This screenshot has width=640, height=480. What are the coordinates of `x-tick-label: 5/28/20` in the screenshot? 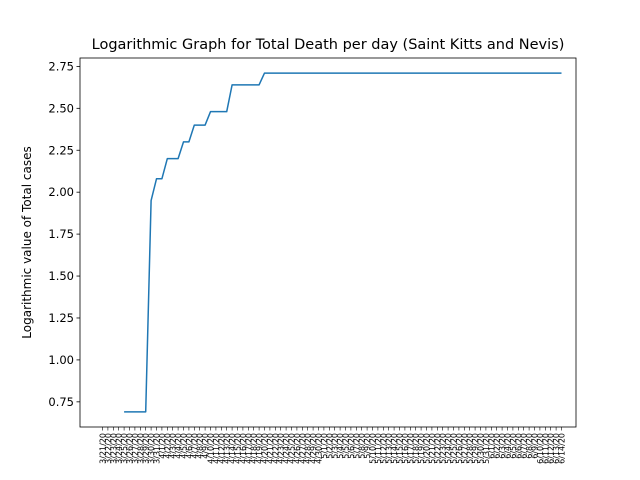 It's located at (470, 448).